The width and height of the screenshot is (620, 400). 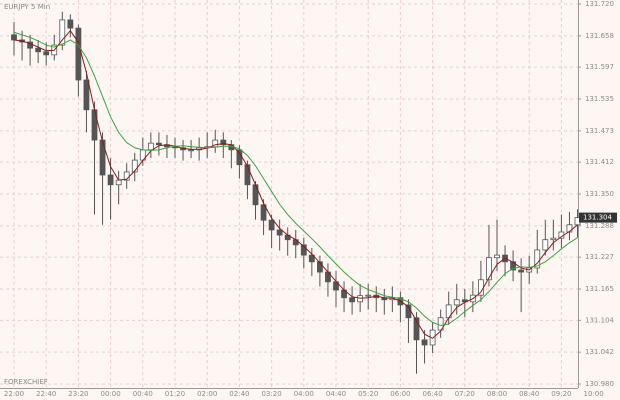 I want to click on x-tick-label: 06:00, so click(x=400, y=394).